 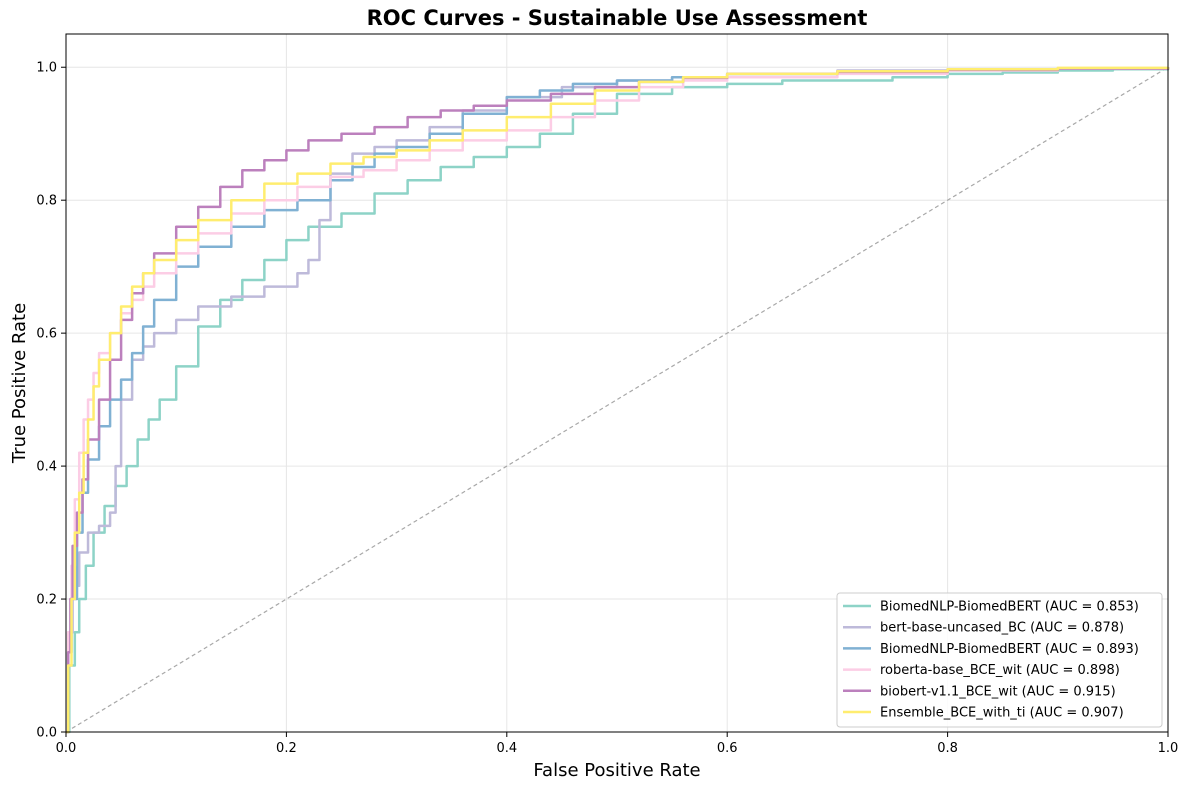 I want to click on legend-label: BiomedNLP-BiomedBERT (AUC = 0.893), so click(x=1009, y=649).